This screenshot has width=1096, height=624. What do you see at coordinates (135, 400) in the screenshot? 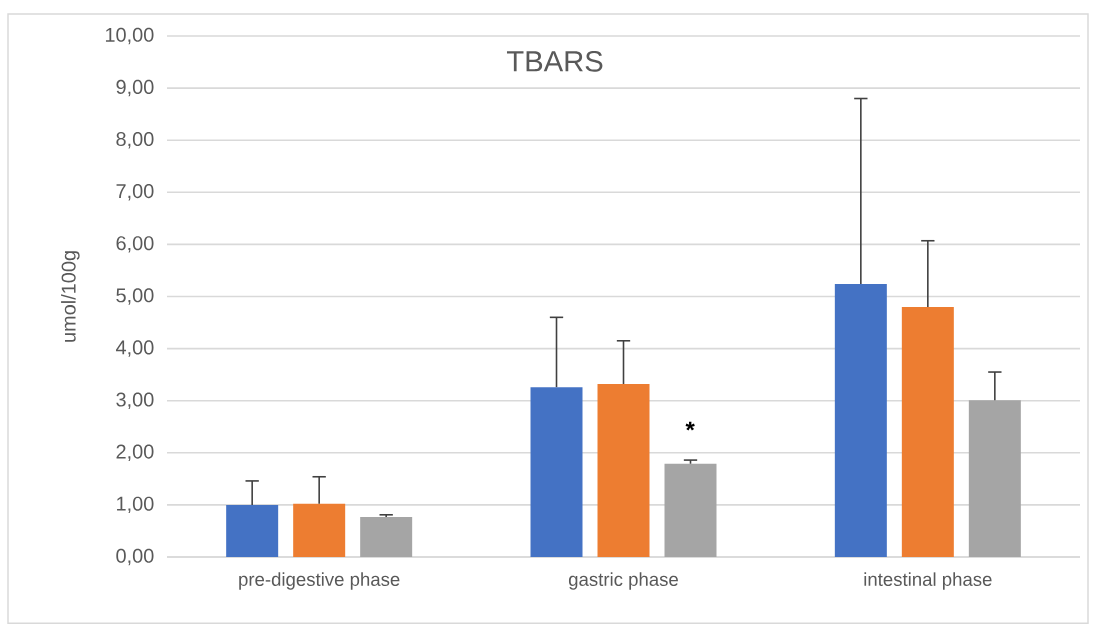
I see `y-tick-label: 3,00` at bounding box center [135, 400].